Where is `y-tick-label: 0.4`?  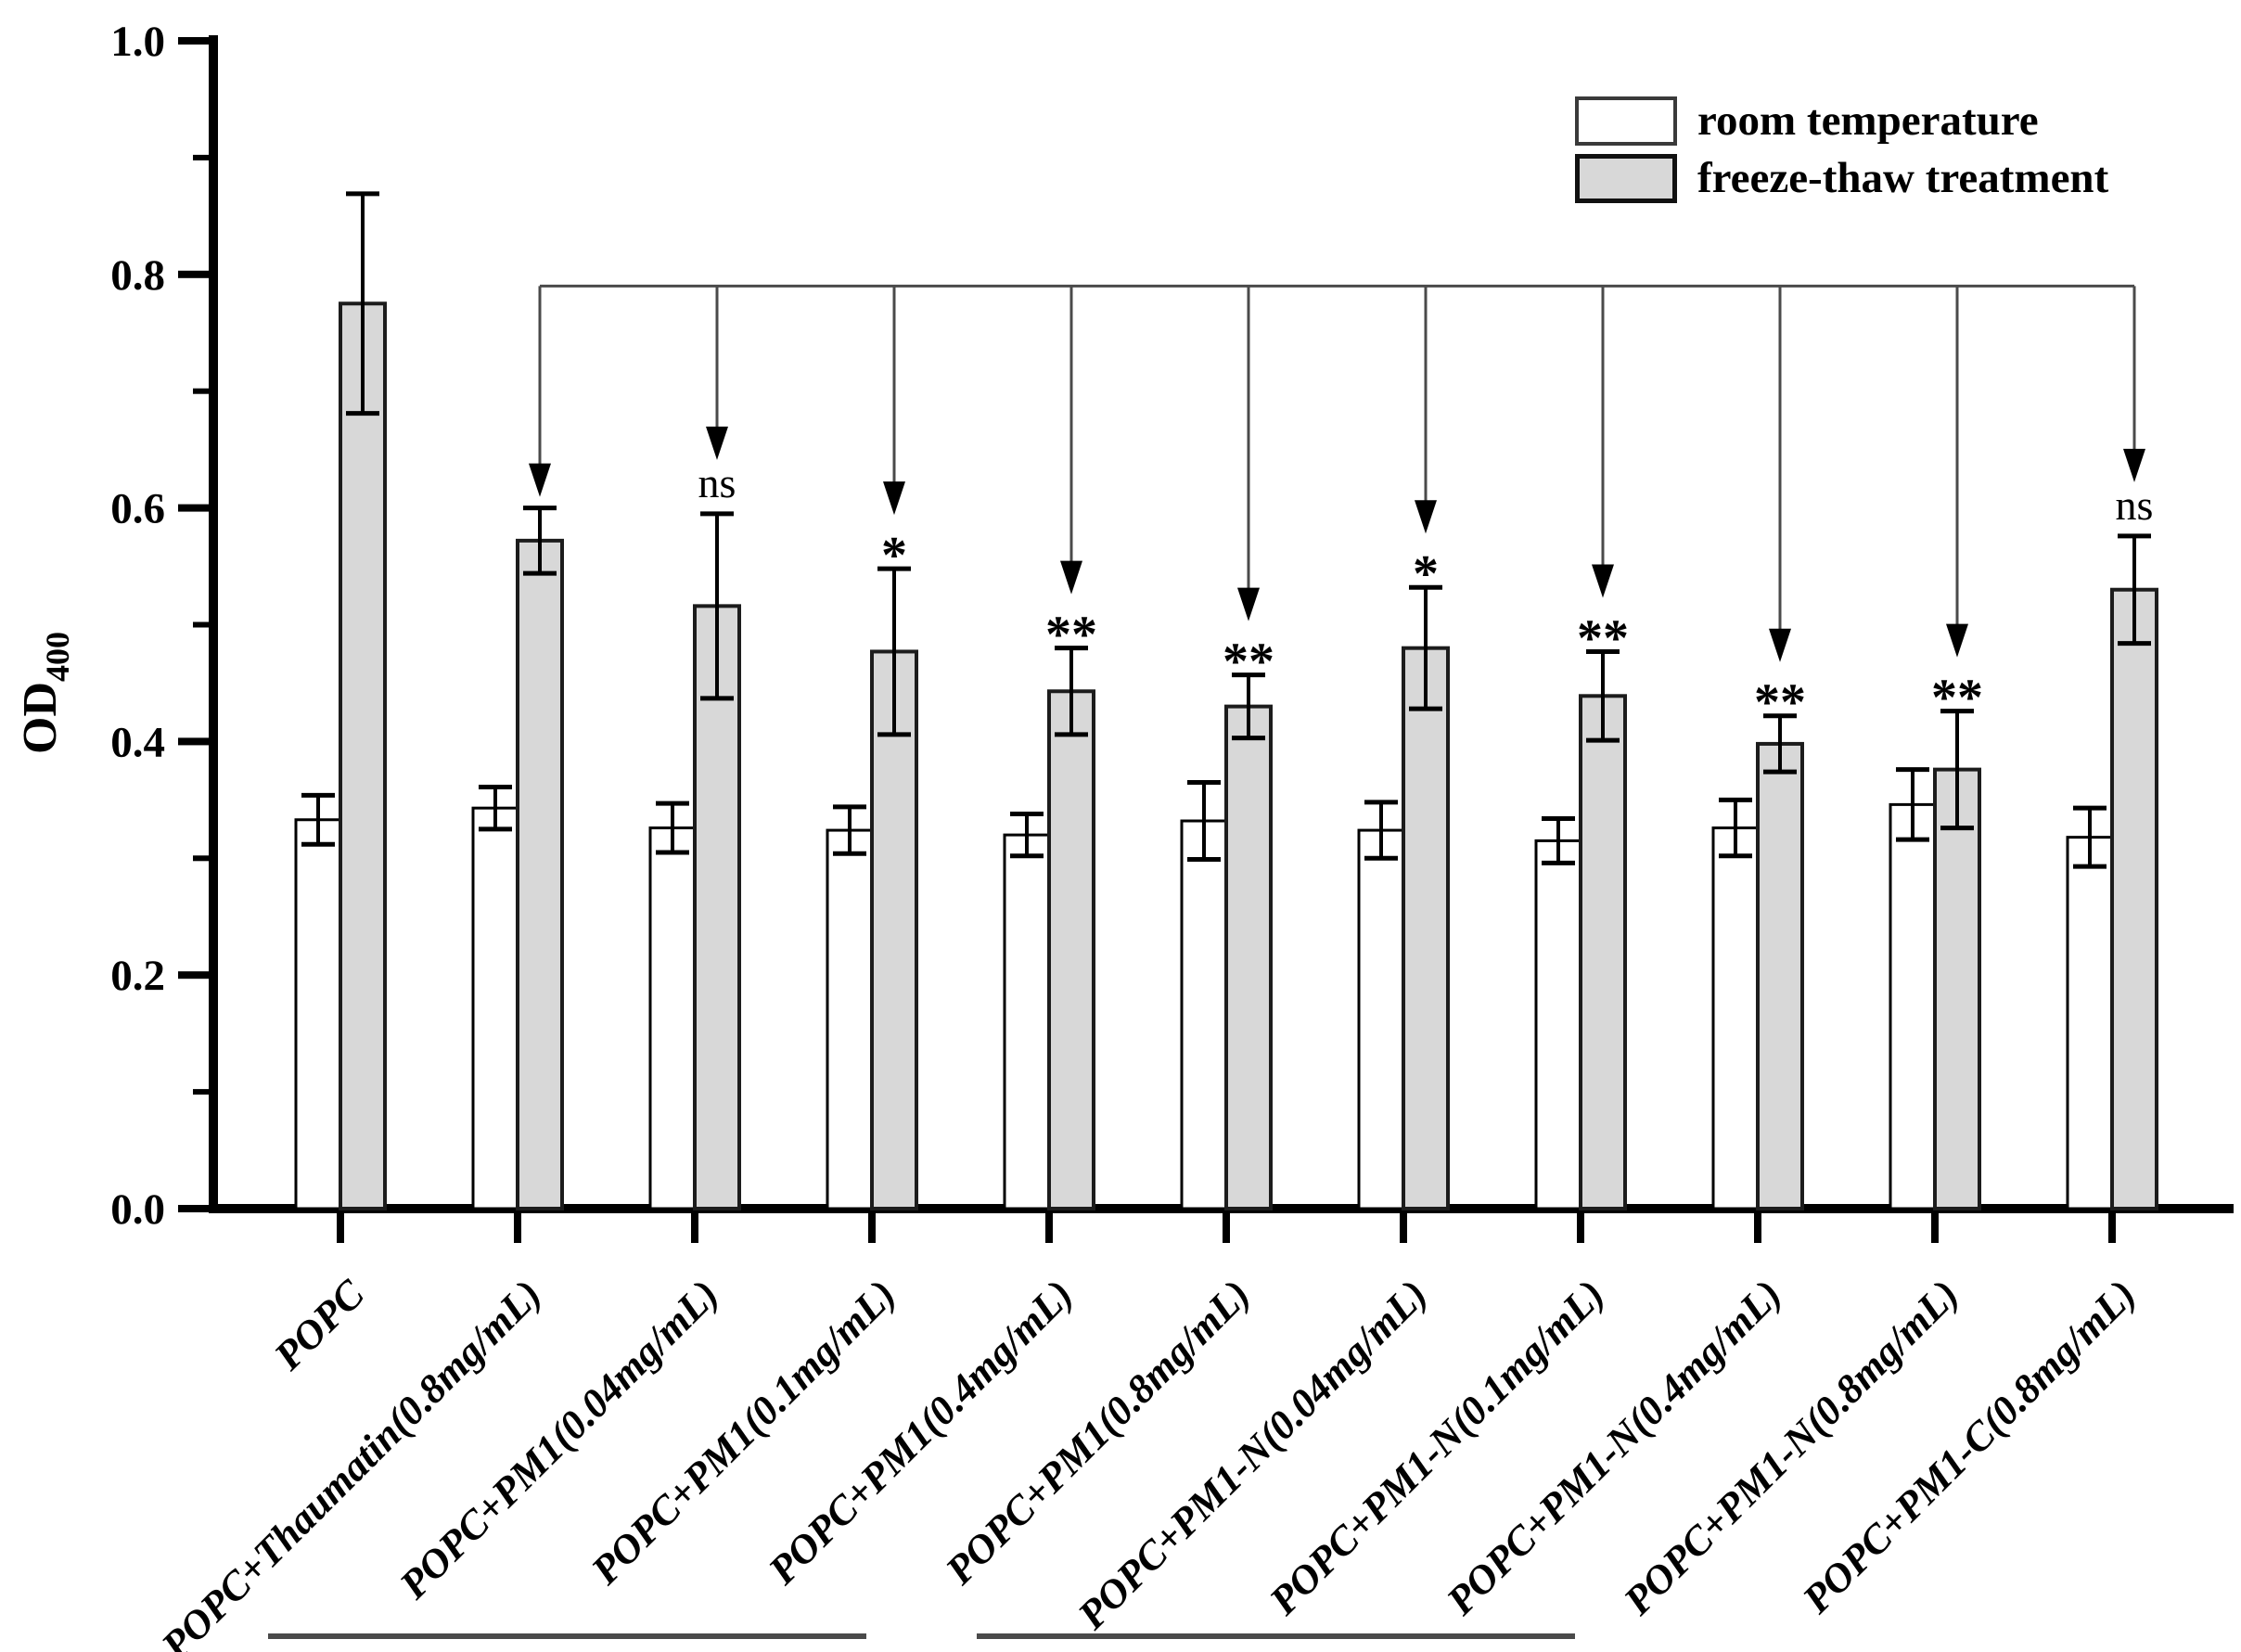
y-tick-label: 0.4 is located at coordinates (137, 742).